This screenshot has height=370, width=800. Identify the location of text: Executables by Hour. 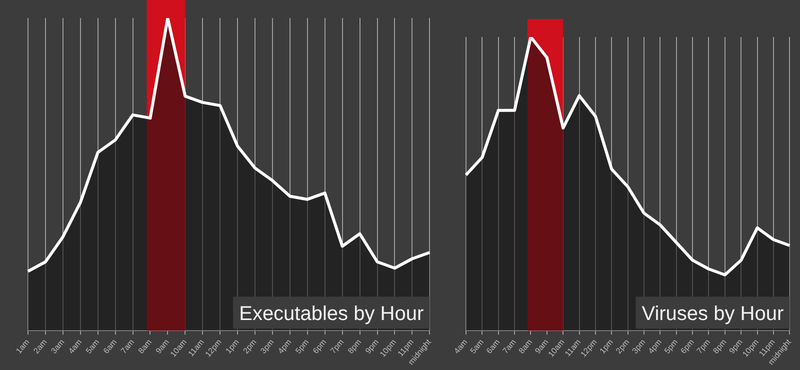
(331, 314).